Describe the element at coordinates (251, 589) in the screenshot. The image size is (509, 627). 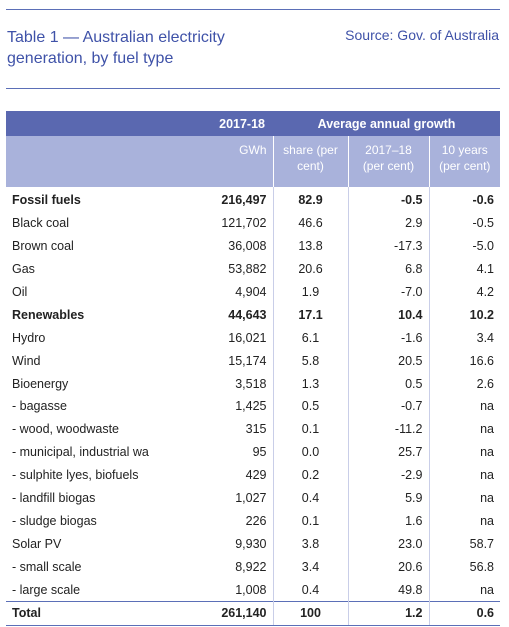
I see `gwh-cell: 1,008` at that location.